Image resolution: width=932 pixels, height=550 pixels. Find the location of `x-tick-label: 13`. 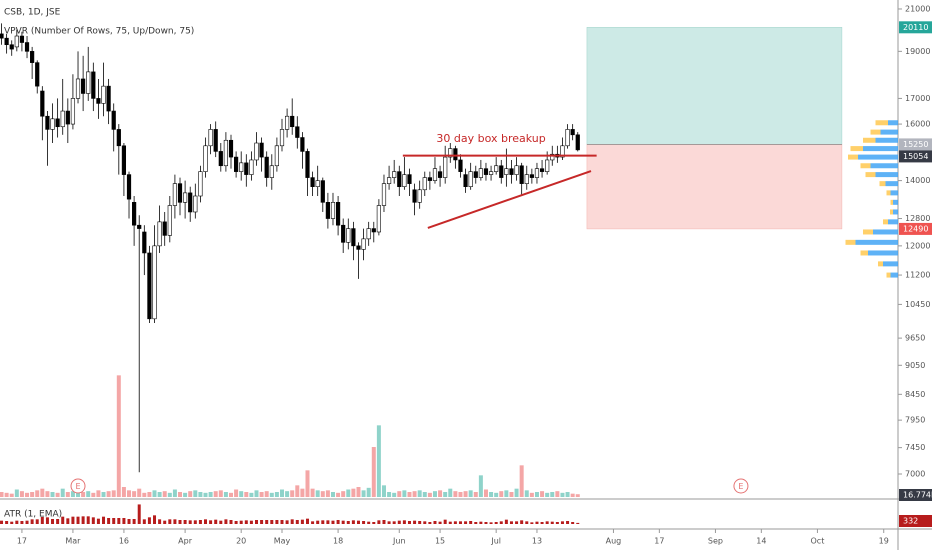

x-tick-label: 13 is located at coordinates (537, 541).